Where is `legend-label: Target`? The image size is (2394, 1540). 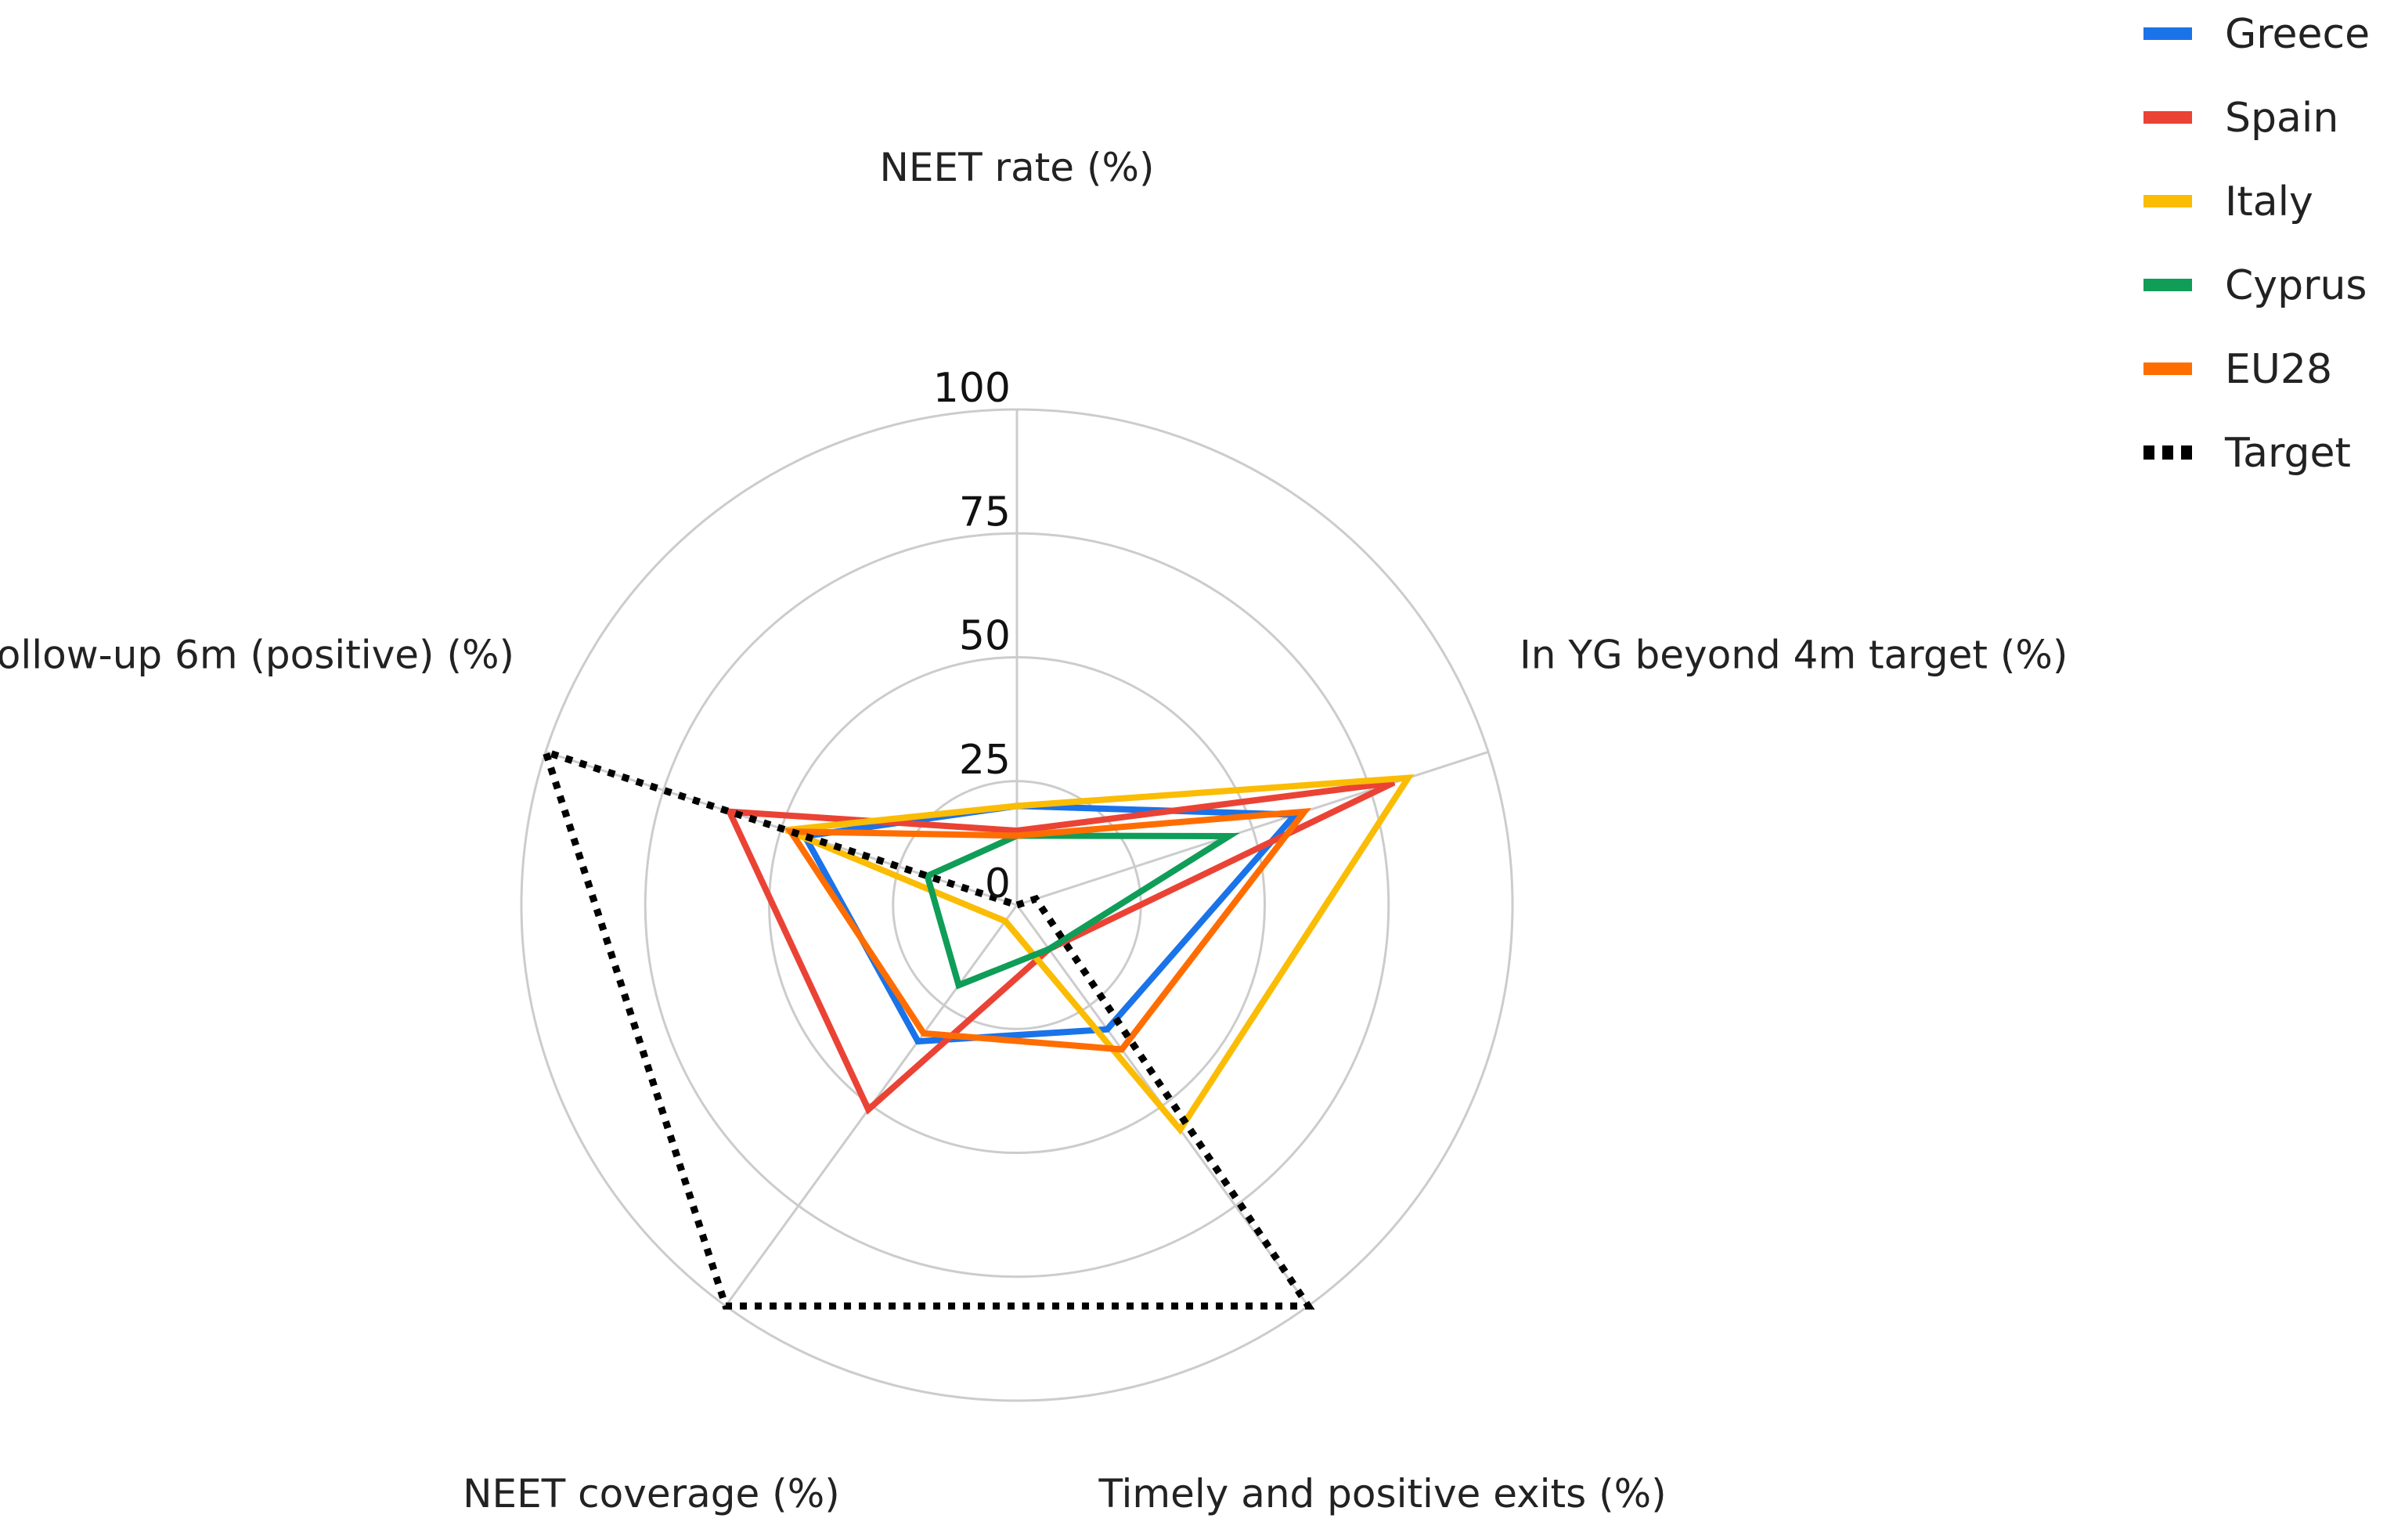
legend-label: Target is located at coordinates (2287, 453).